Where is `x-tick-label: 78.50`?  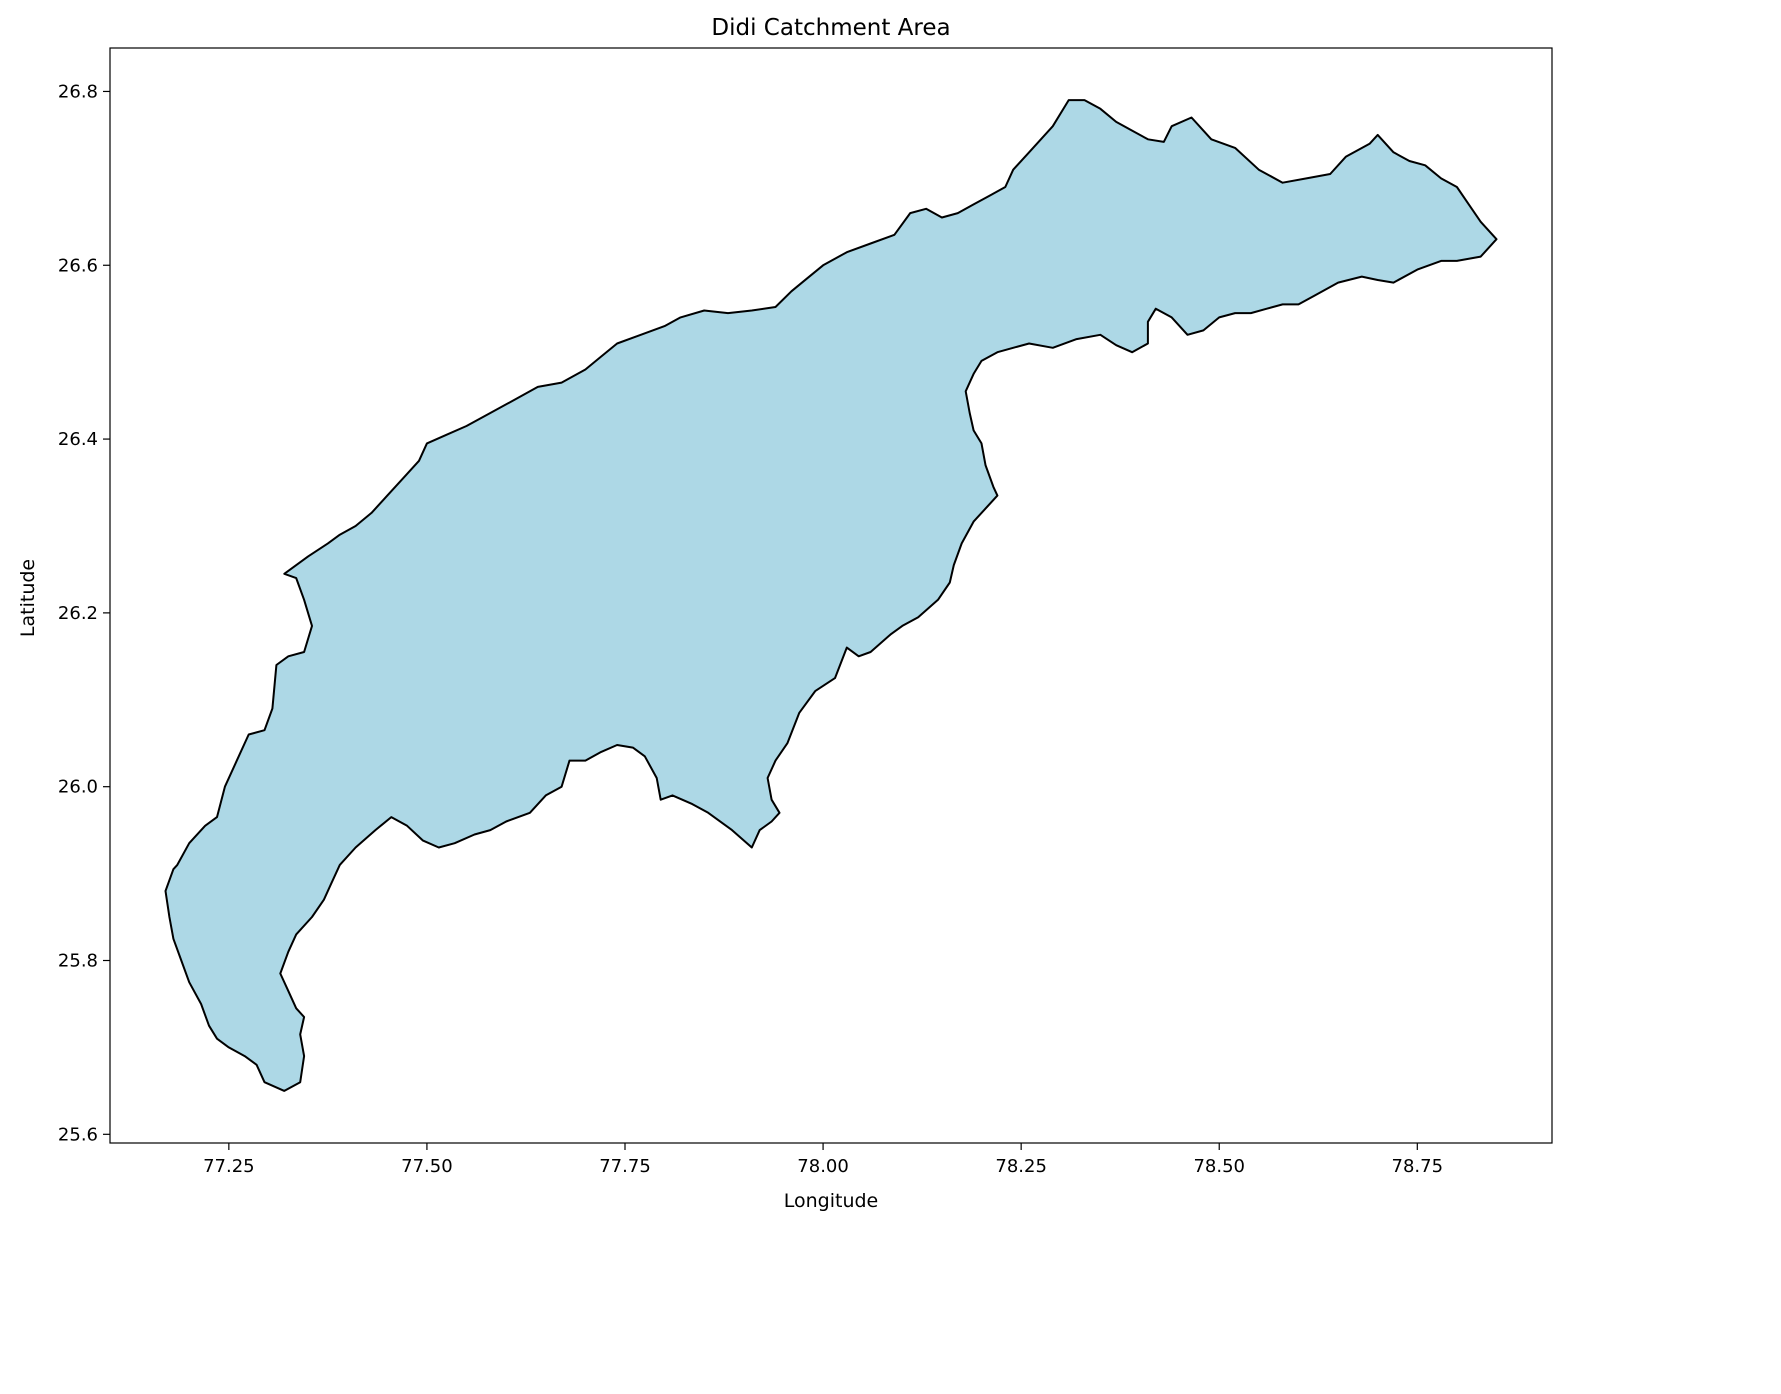 x-tick-label: 78.50 is located at coordinates (1219, 1166).